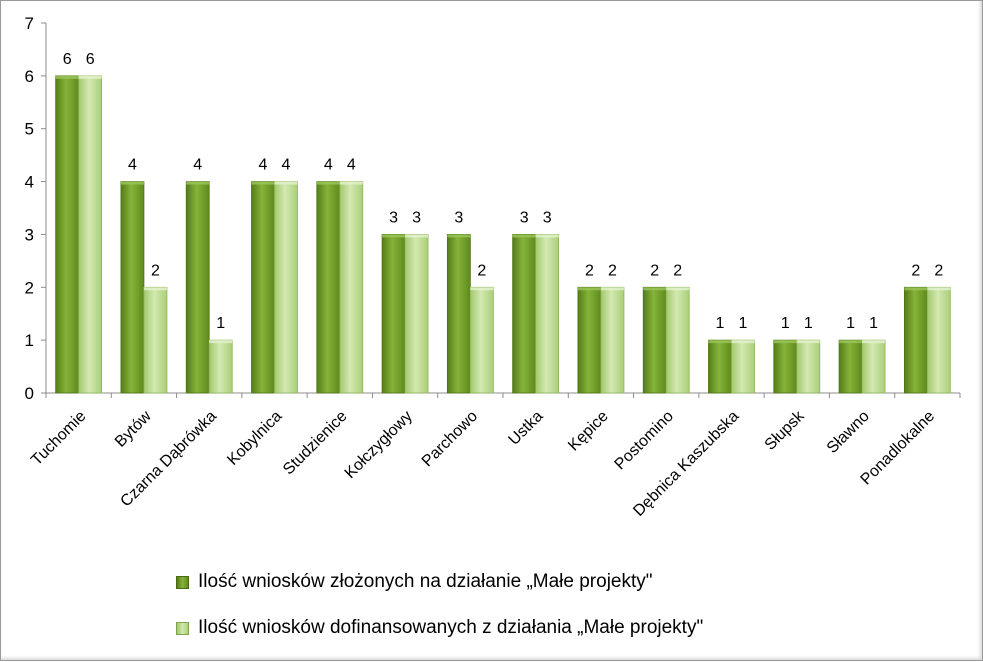  I want to click on y-tick-label: 3, so click(29, 234).